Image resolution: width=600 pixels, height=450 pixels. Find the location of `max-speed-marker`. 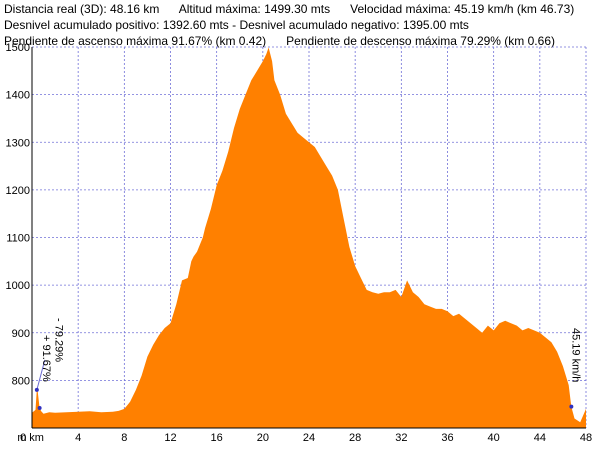

max-speed-marker is located at coordinates (571, 406).